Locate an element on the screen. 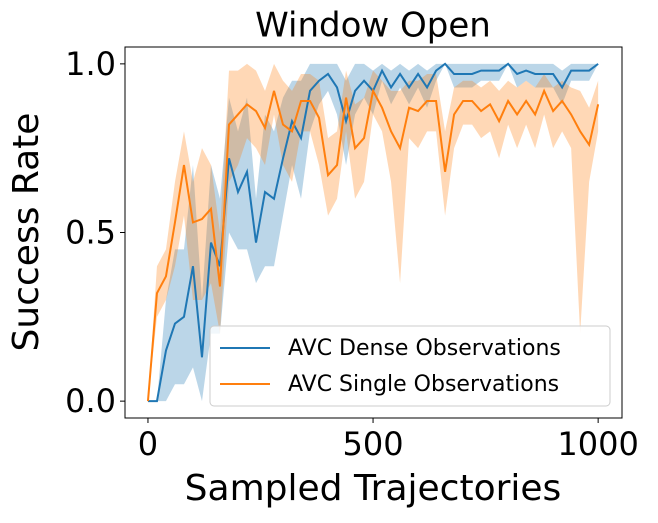 This screenshot has width=658, height=523. x-tick-label: 0 is located at coordinates (148, 444).